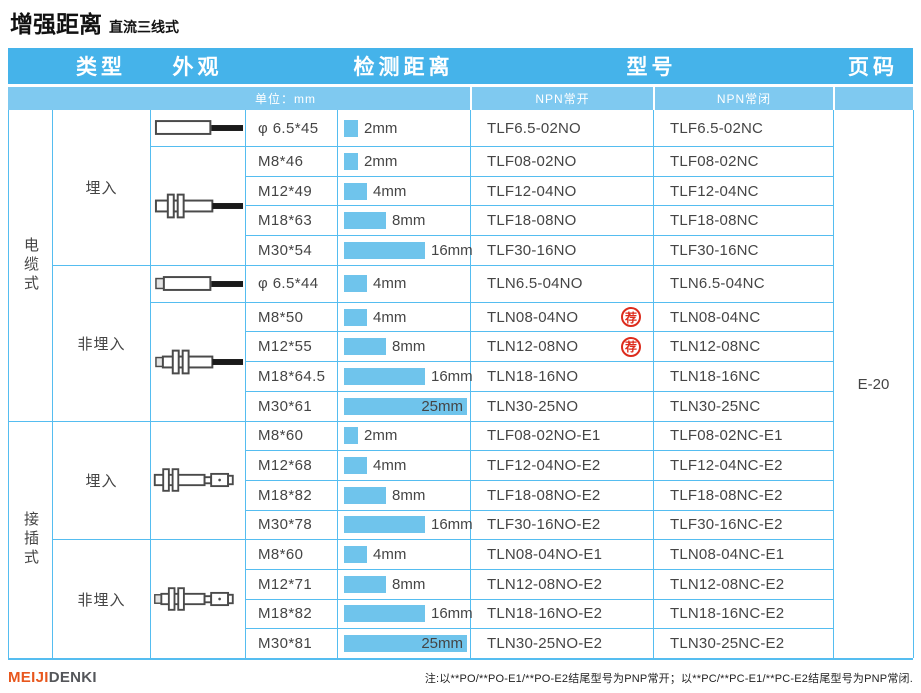  Describe the element at coordinates (532, 191) in the screenshot. I see `model-no-text: TLF12-04NO` at that location.